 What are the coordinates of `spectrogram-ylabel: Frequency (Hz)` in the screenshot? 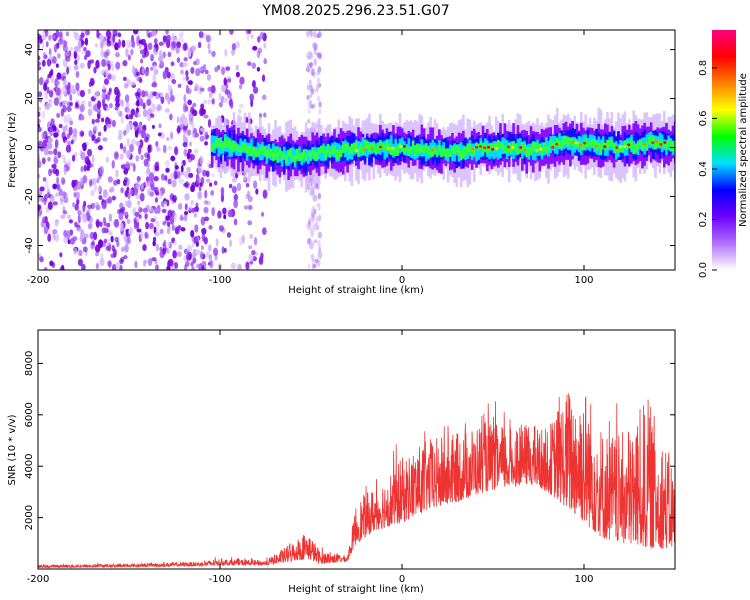 It's located at (12, 150).